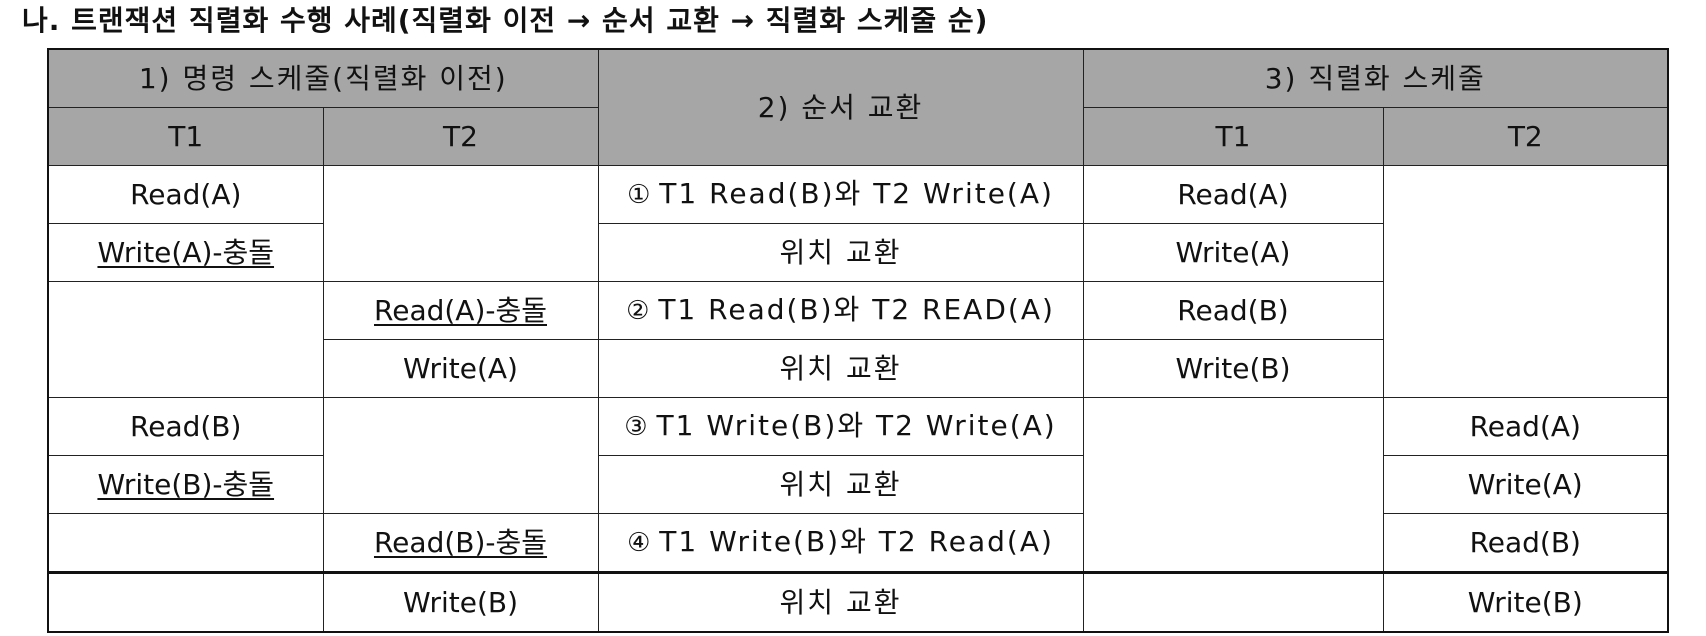 This screenshot has height=636, width=1706. Describe the element at coordinates (1375, 78) in the screenshot. I see `header-serial-schedule: 3) 직렬화 스케줄` at that location.